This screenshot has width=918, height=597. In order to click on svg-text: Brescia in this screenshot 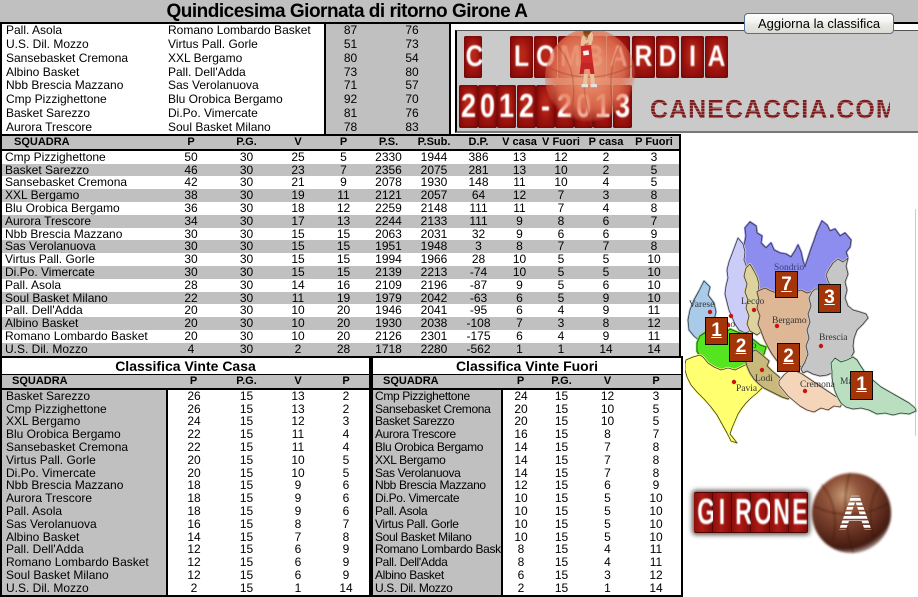, I will do `click(833, 338)`.